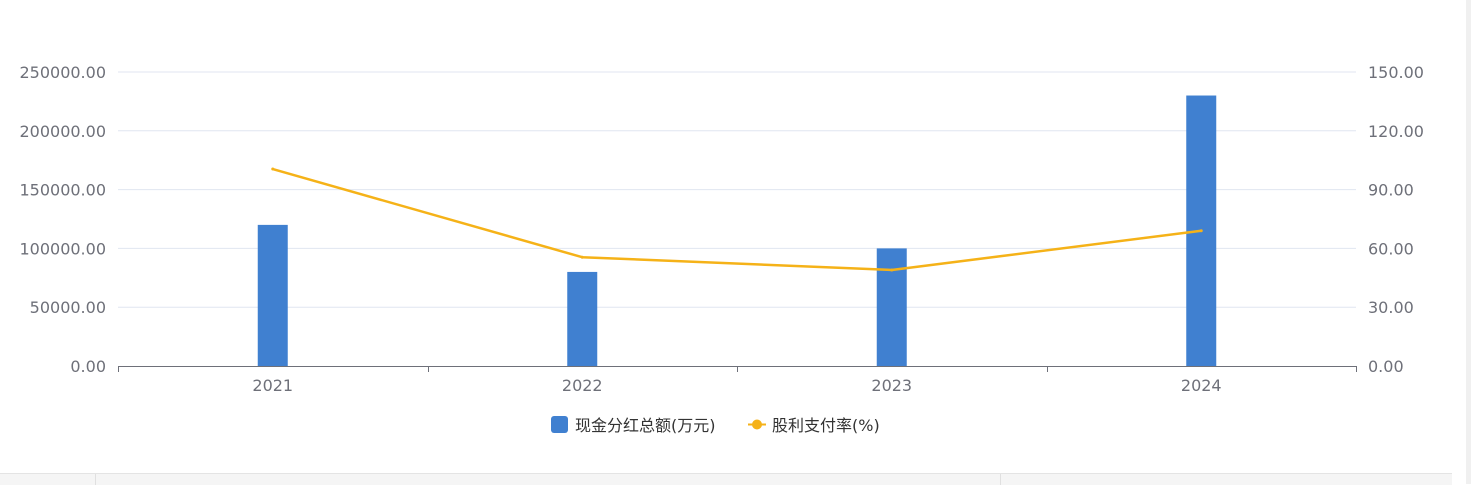 The height and width of the screenshot is (485, 1471). I want to click on right-axis-tick-label: 60.00, so click(1391, 248).